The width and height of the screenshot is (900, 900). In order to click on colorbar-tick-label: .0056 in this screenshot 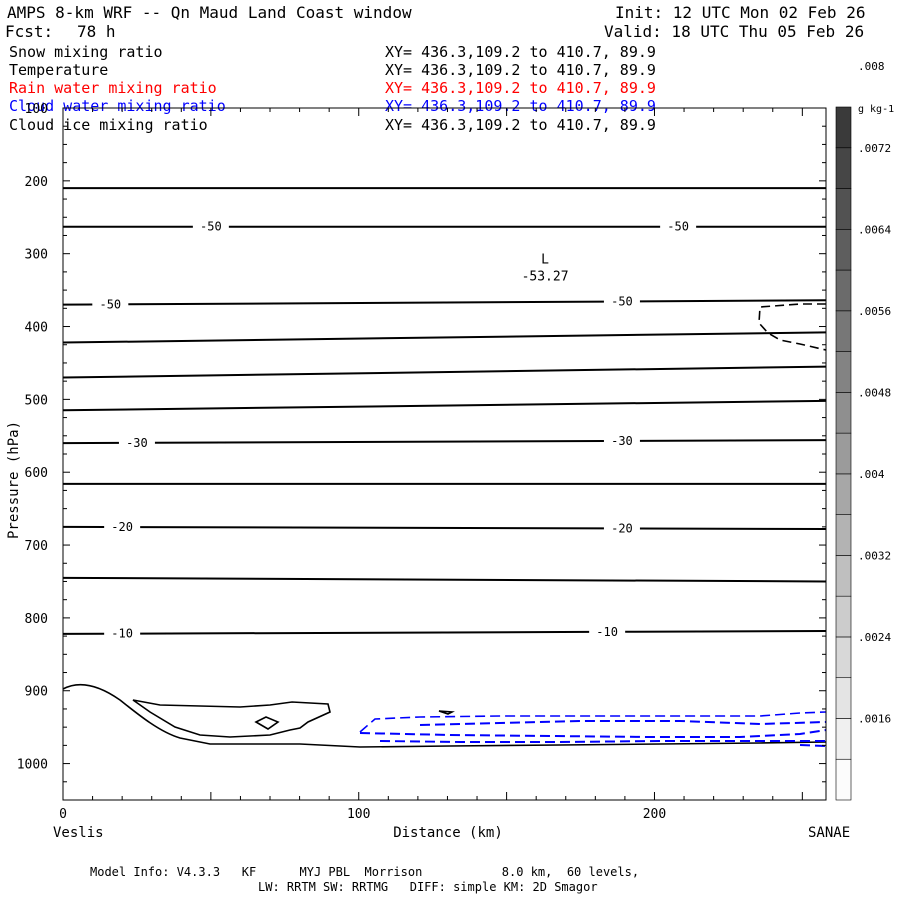, I will do `click(874, 311)`.